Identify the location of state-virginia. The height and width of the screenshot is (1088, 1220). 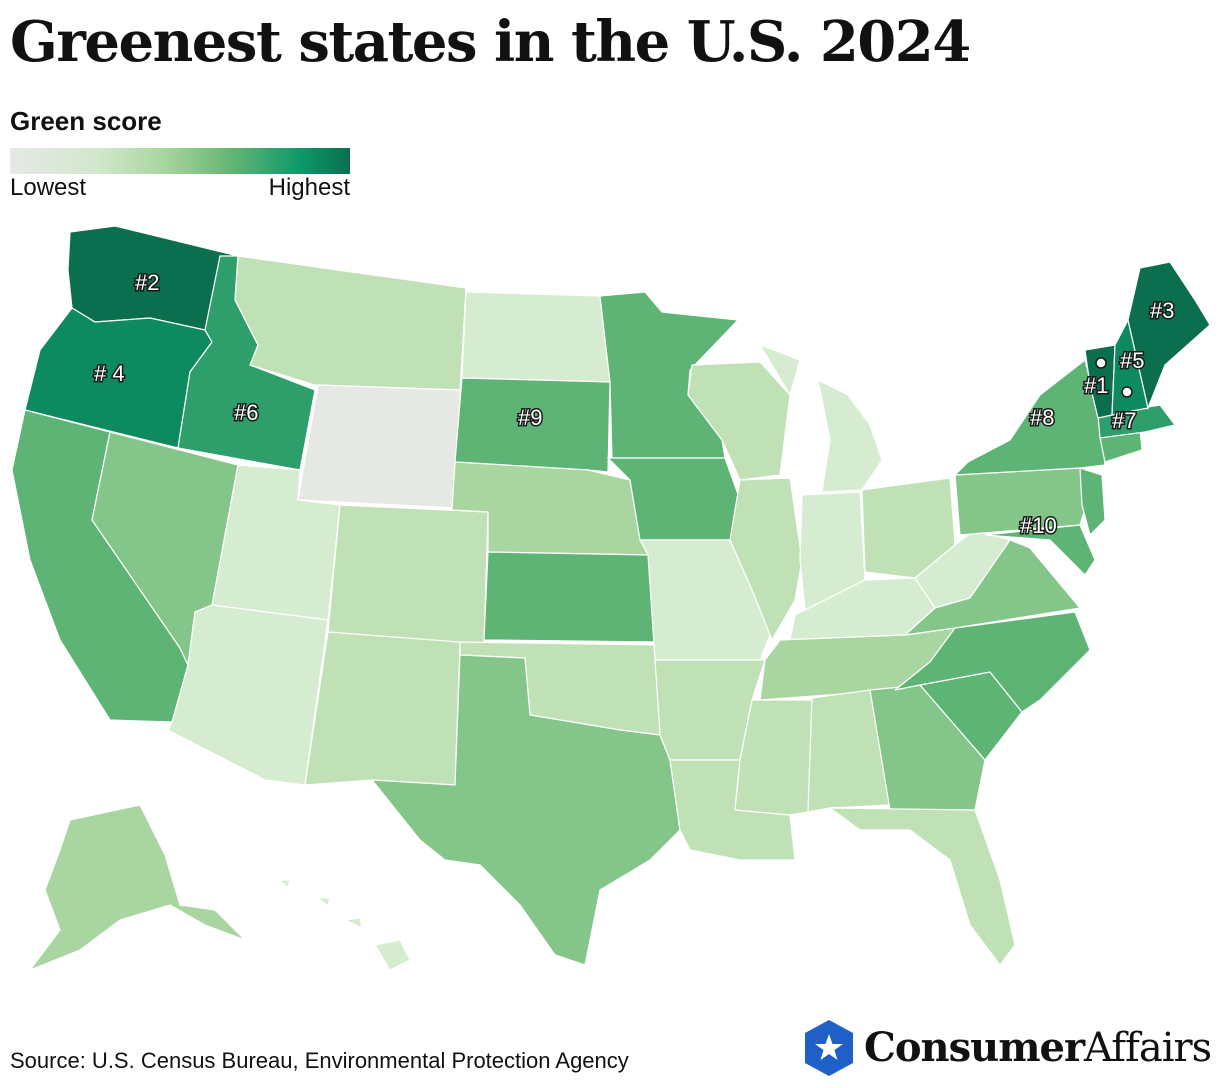
(992, 587).